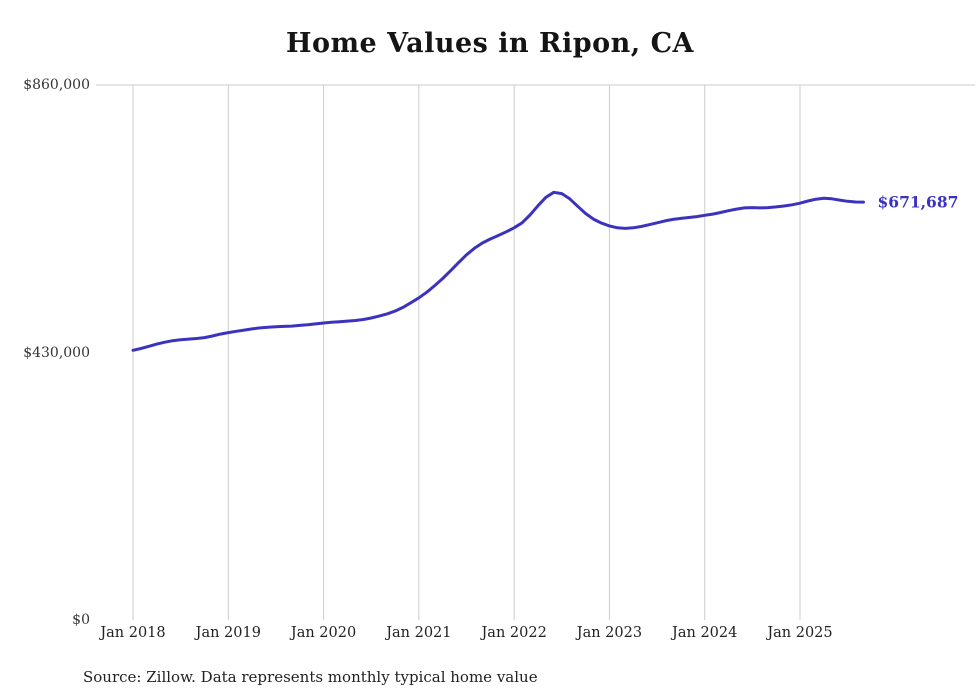  What do you see at coordinates (609, 633) in the screenshot?
I see `x-tick-label: Jan 2023` at bounding box center [609, 633].